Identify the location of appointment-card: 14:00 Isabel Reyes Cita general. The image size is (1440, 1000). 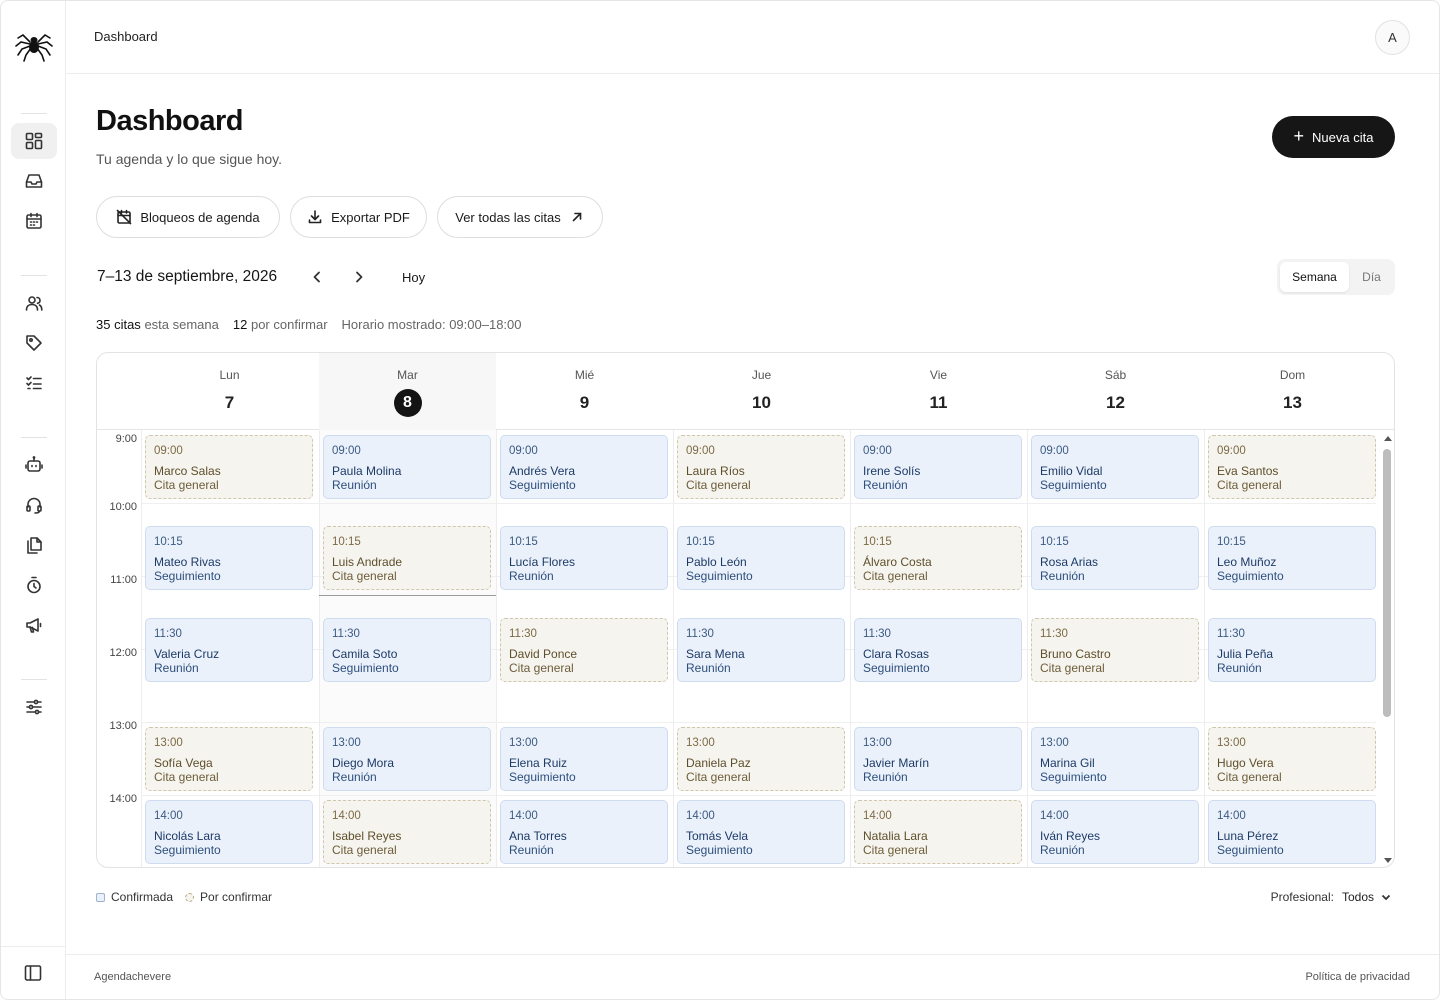
(407, 832).